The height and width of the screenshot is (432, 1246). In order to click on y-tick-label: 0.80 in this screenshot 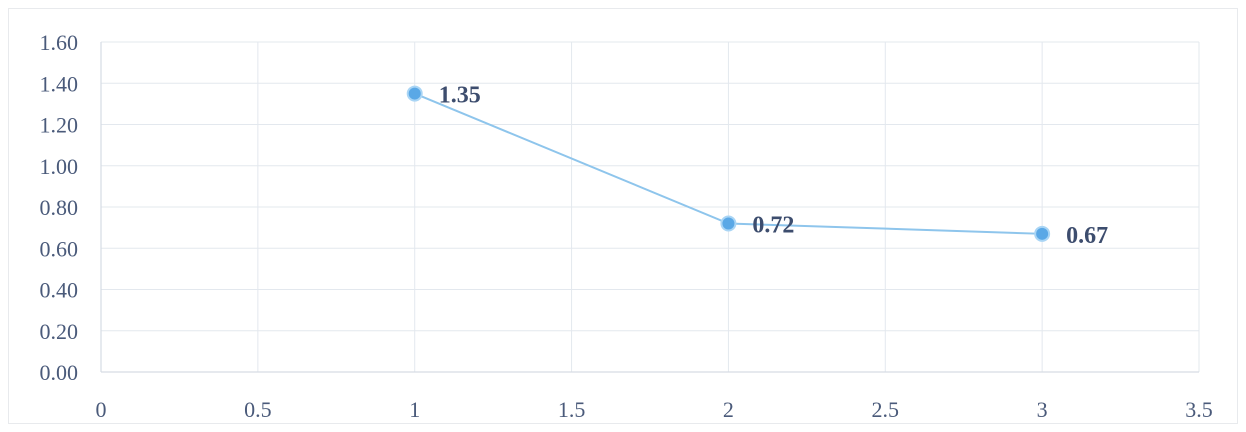, I will do `click(59, 207)`.